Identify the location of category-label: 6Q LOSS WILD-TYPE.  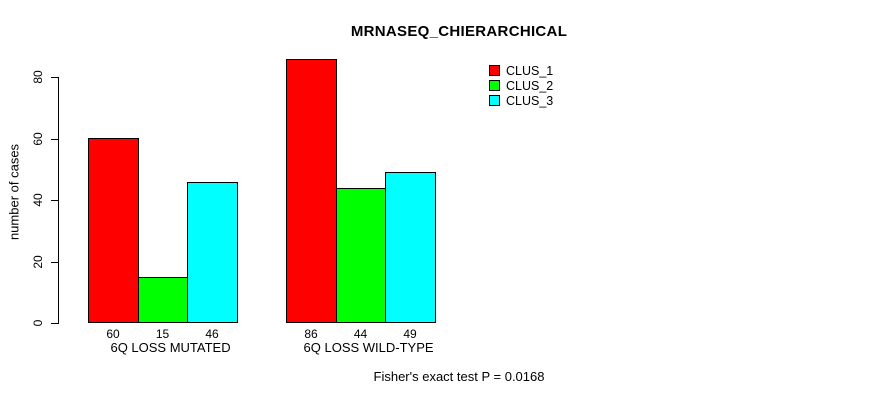
(368, 347).